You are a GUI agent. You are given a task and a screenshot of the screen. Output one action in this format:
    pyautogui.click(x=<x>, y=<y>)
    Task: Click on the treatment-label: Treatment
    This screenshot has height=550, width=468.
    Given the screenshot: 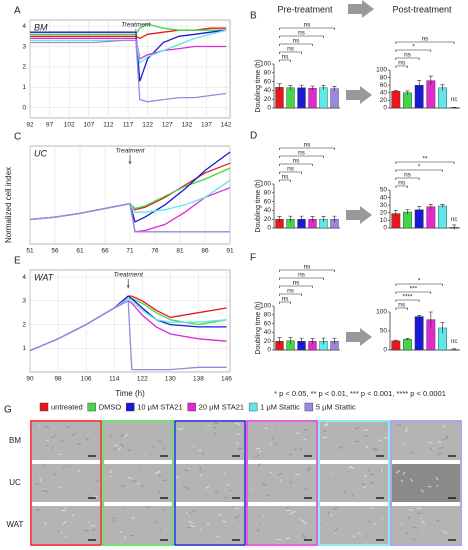 What is the action you would take?
    pyautogui.click(x=130, y=151)
    